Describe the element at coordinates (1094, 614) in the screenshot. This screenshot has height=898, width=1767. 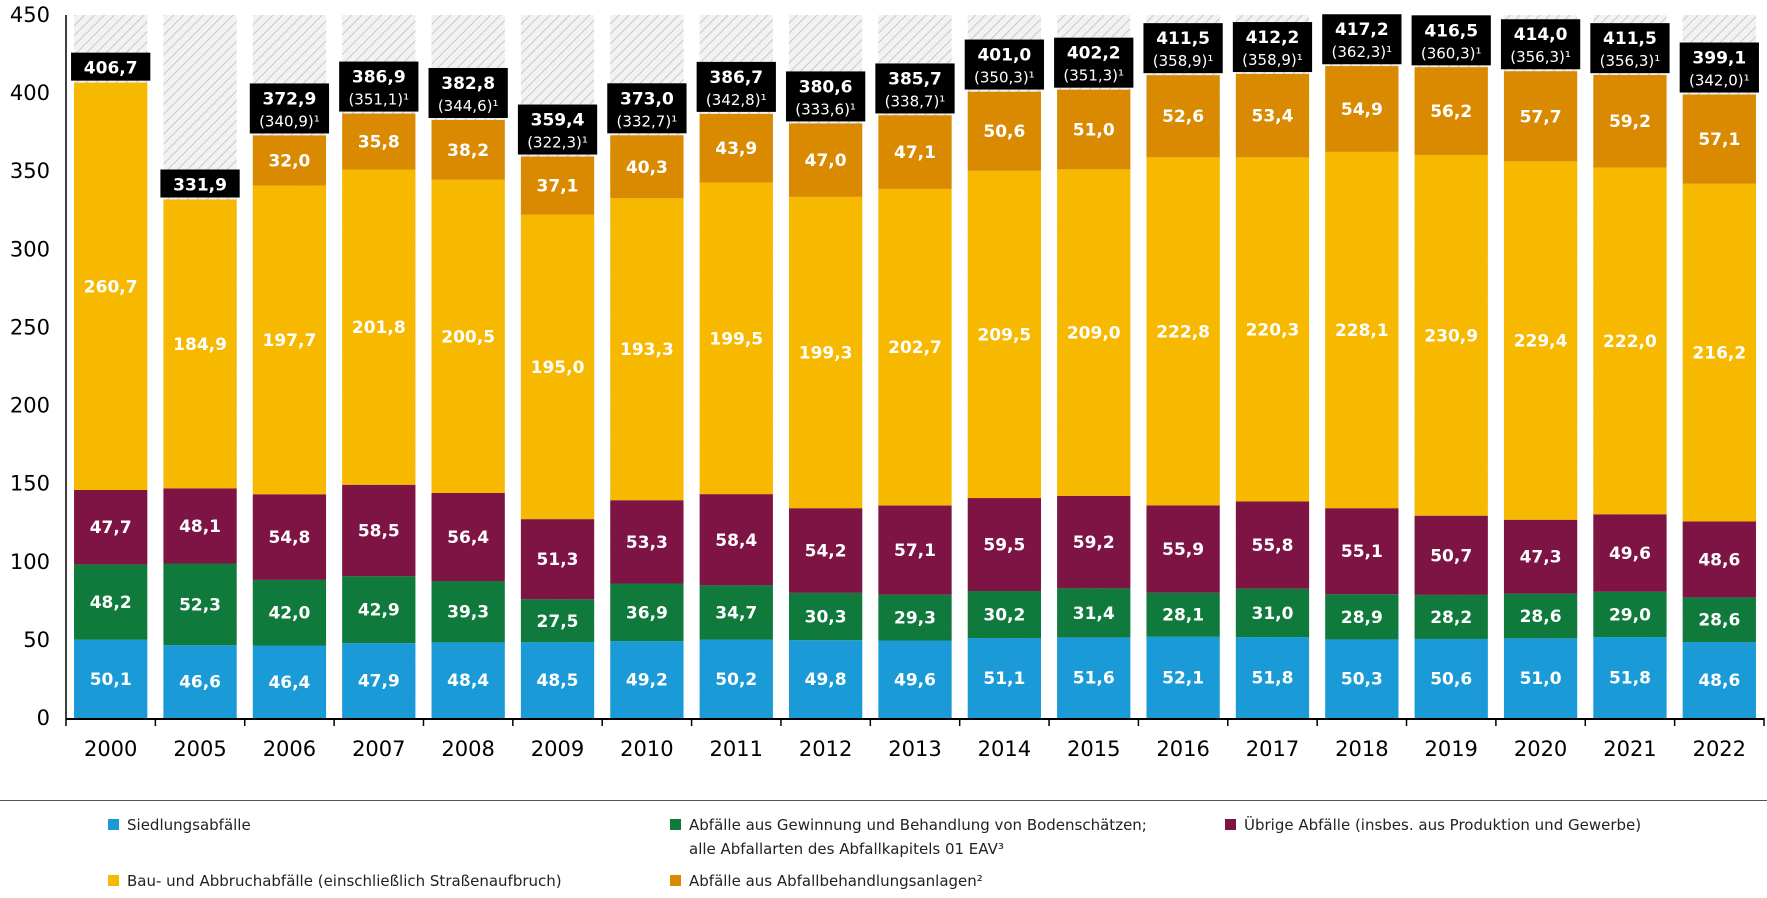
I see `bar-value-label: 31,4` at that location.